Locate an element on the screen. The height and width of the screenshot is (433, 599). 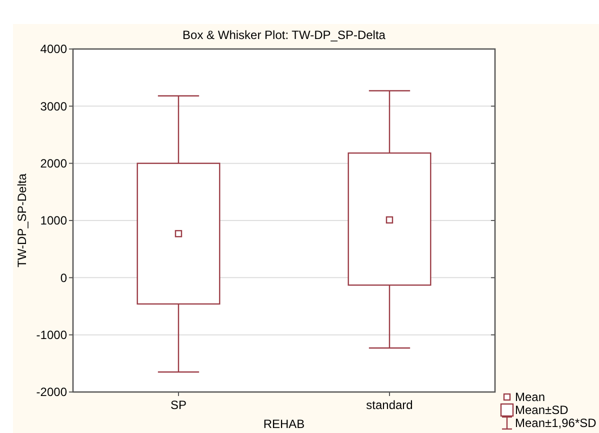
text: Mean is located at coordinates (530, 397).